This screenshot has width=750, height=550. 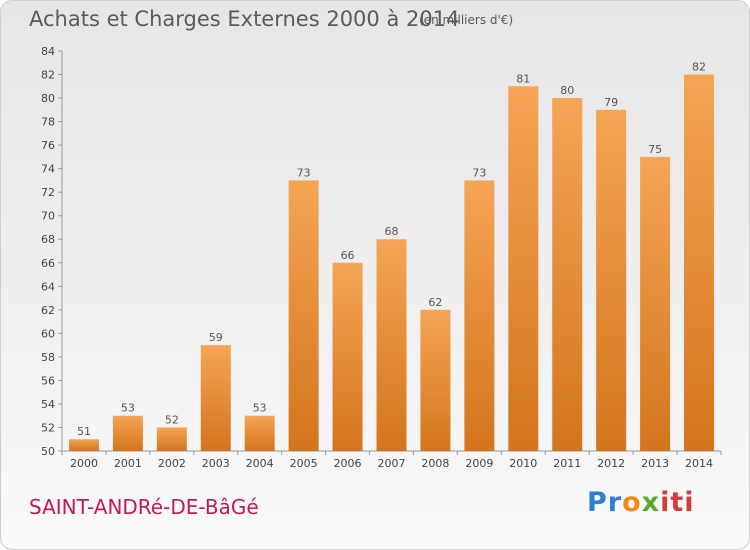 What do you see at coordinates (48, 263) in the screenshot?
I see `y-tick-label: 66` at bounding box center [48, 263].